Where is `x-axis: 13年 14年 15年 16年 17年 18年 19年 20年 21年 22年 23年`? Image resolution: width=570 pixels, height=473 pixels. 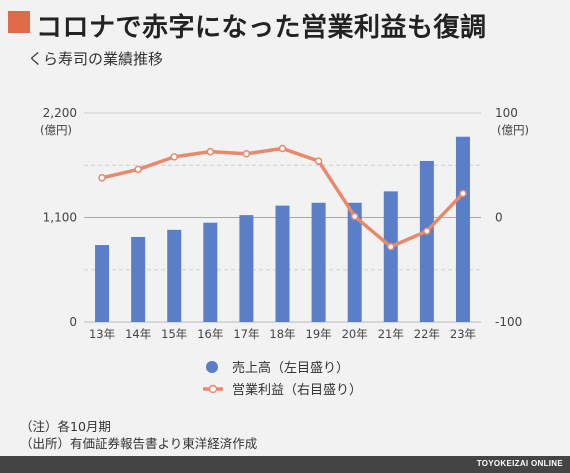
x-axis: 13年 14年 15年 16年 17年 18年 19年 20年 21年 22年 23年 is located at coordinates (282, 334).